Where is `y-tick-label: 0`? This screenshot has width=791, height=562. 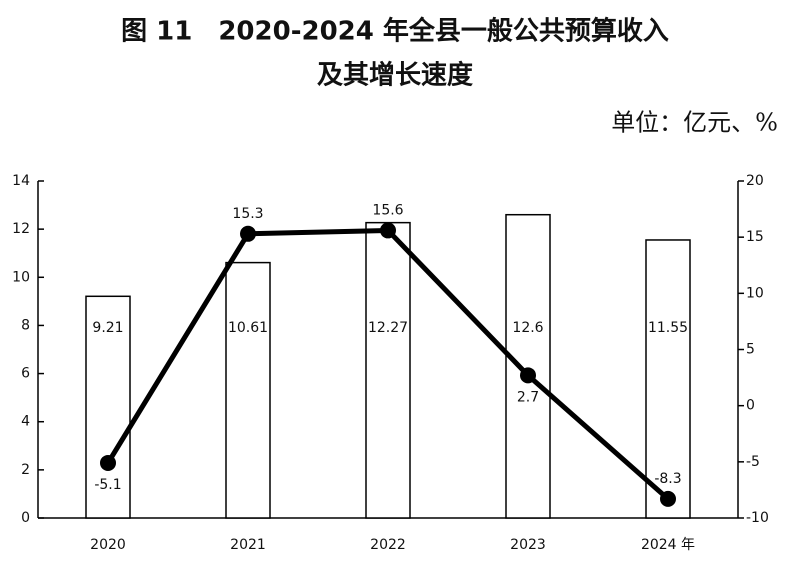 y-tick-label: 0 is located at coordinates (25, 518).